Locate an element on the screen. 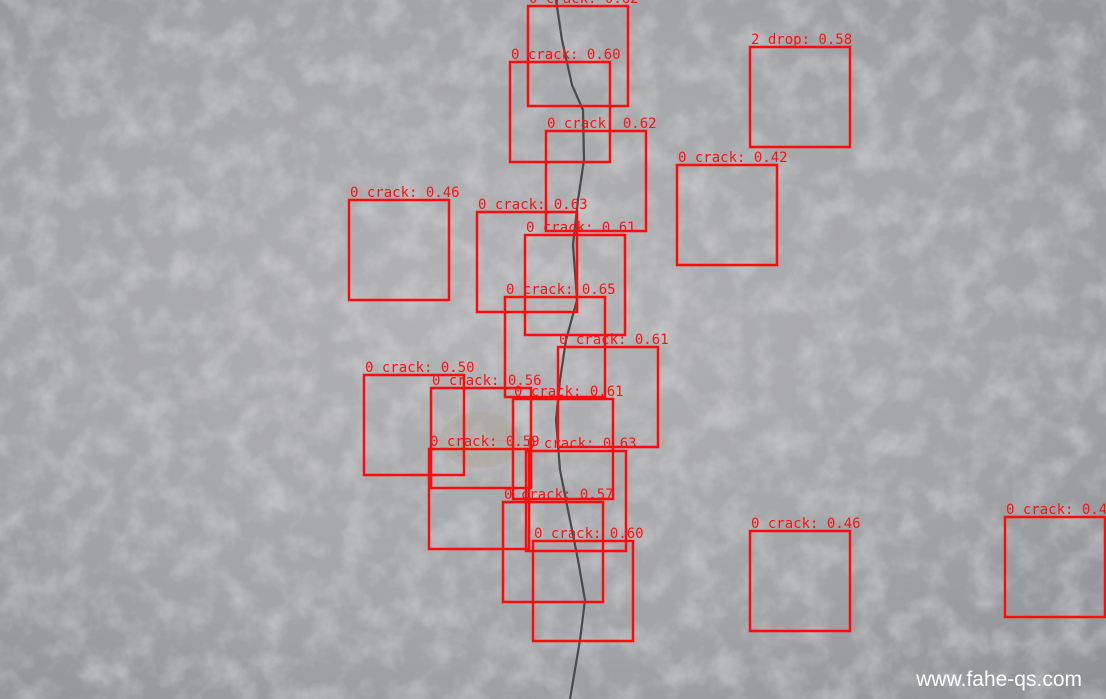 The width and height of the screenshot is (1106, 699). stain is located at coordinates (480, 440).